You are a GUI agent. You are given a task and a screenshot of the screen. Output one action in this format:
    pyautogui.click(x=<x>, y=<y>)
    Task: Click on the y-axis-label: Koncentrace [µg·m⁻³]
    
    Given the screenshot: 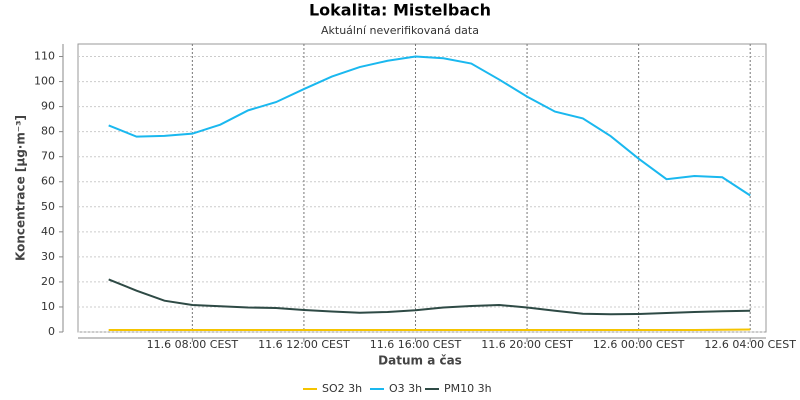 What is the action you would take?
    pyautogui.click(x=21, y=188)
    